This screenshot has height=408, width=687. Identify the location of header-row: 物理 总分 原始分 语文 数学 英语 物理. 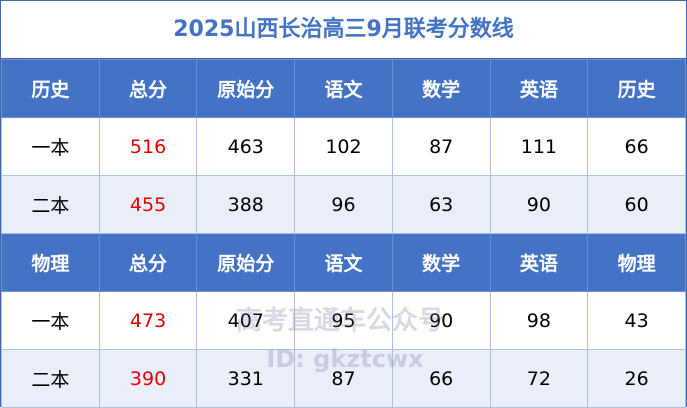
(343, 262).